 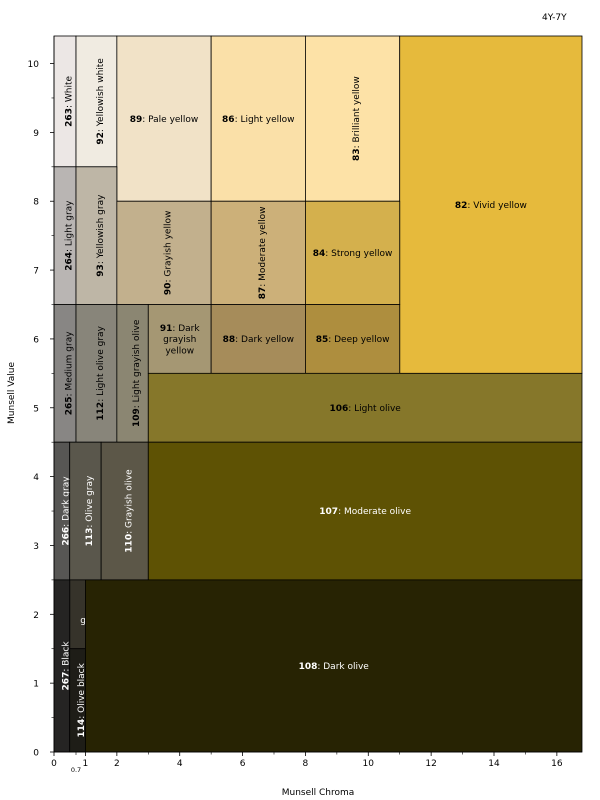 What do you see at coordinates (36, 547) in the screenshot?
I see `y-tick-label: 3` at bounding box center [36, 547].